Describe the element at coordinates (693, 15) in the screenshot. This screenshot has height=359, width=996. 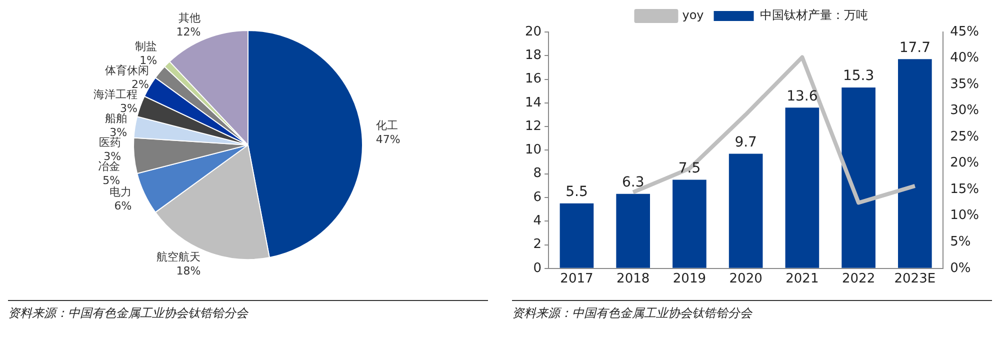
I see `legend-label: yoy` at that location.